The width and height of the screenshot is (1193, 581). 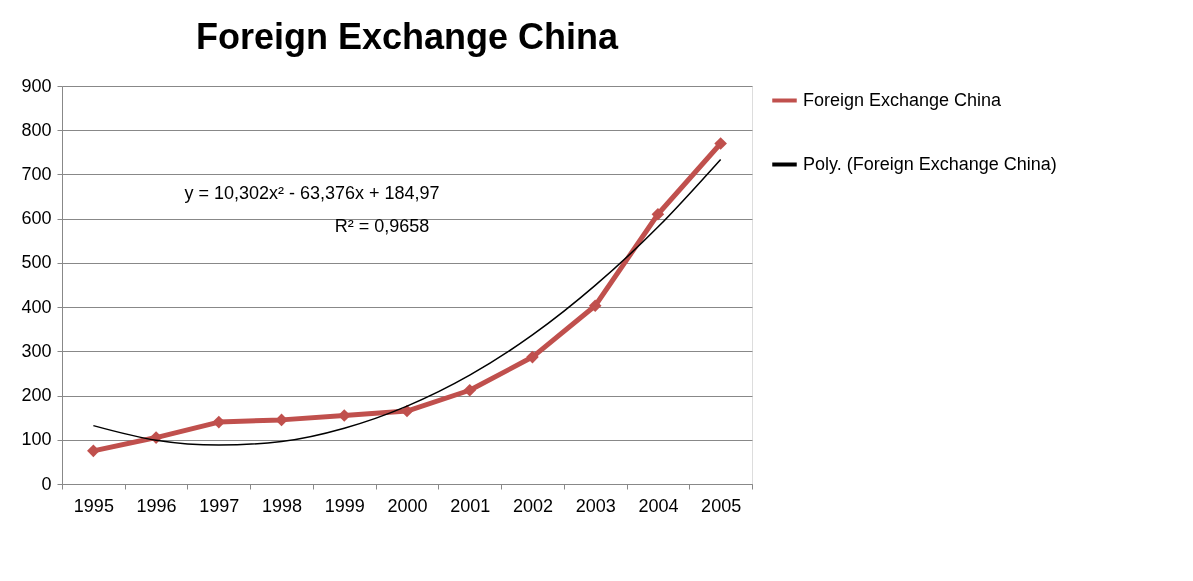 What do you see at coordinates (36, 173) in the screenshot?
I see `y-tick-label: 700` at bounding box center [36, 173].